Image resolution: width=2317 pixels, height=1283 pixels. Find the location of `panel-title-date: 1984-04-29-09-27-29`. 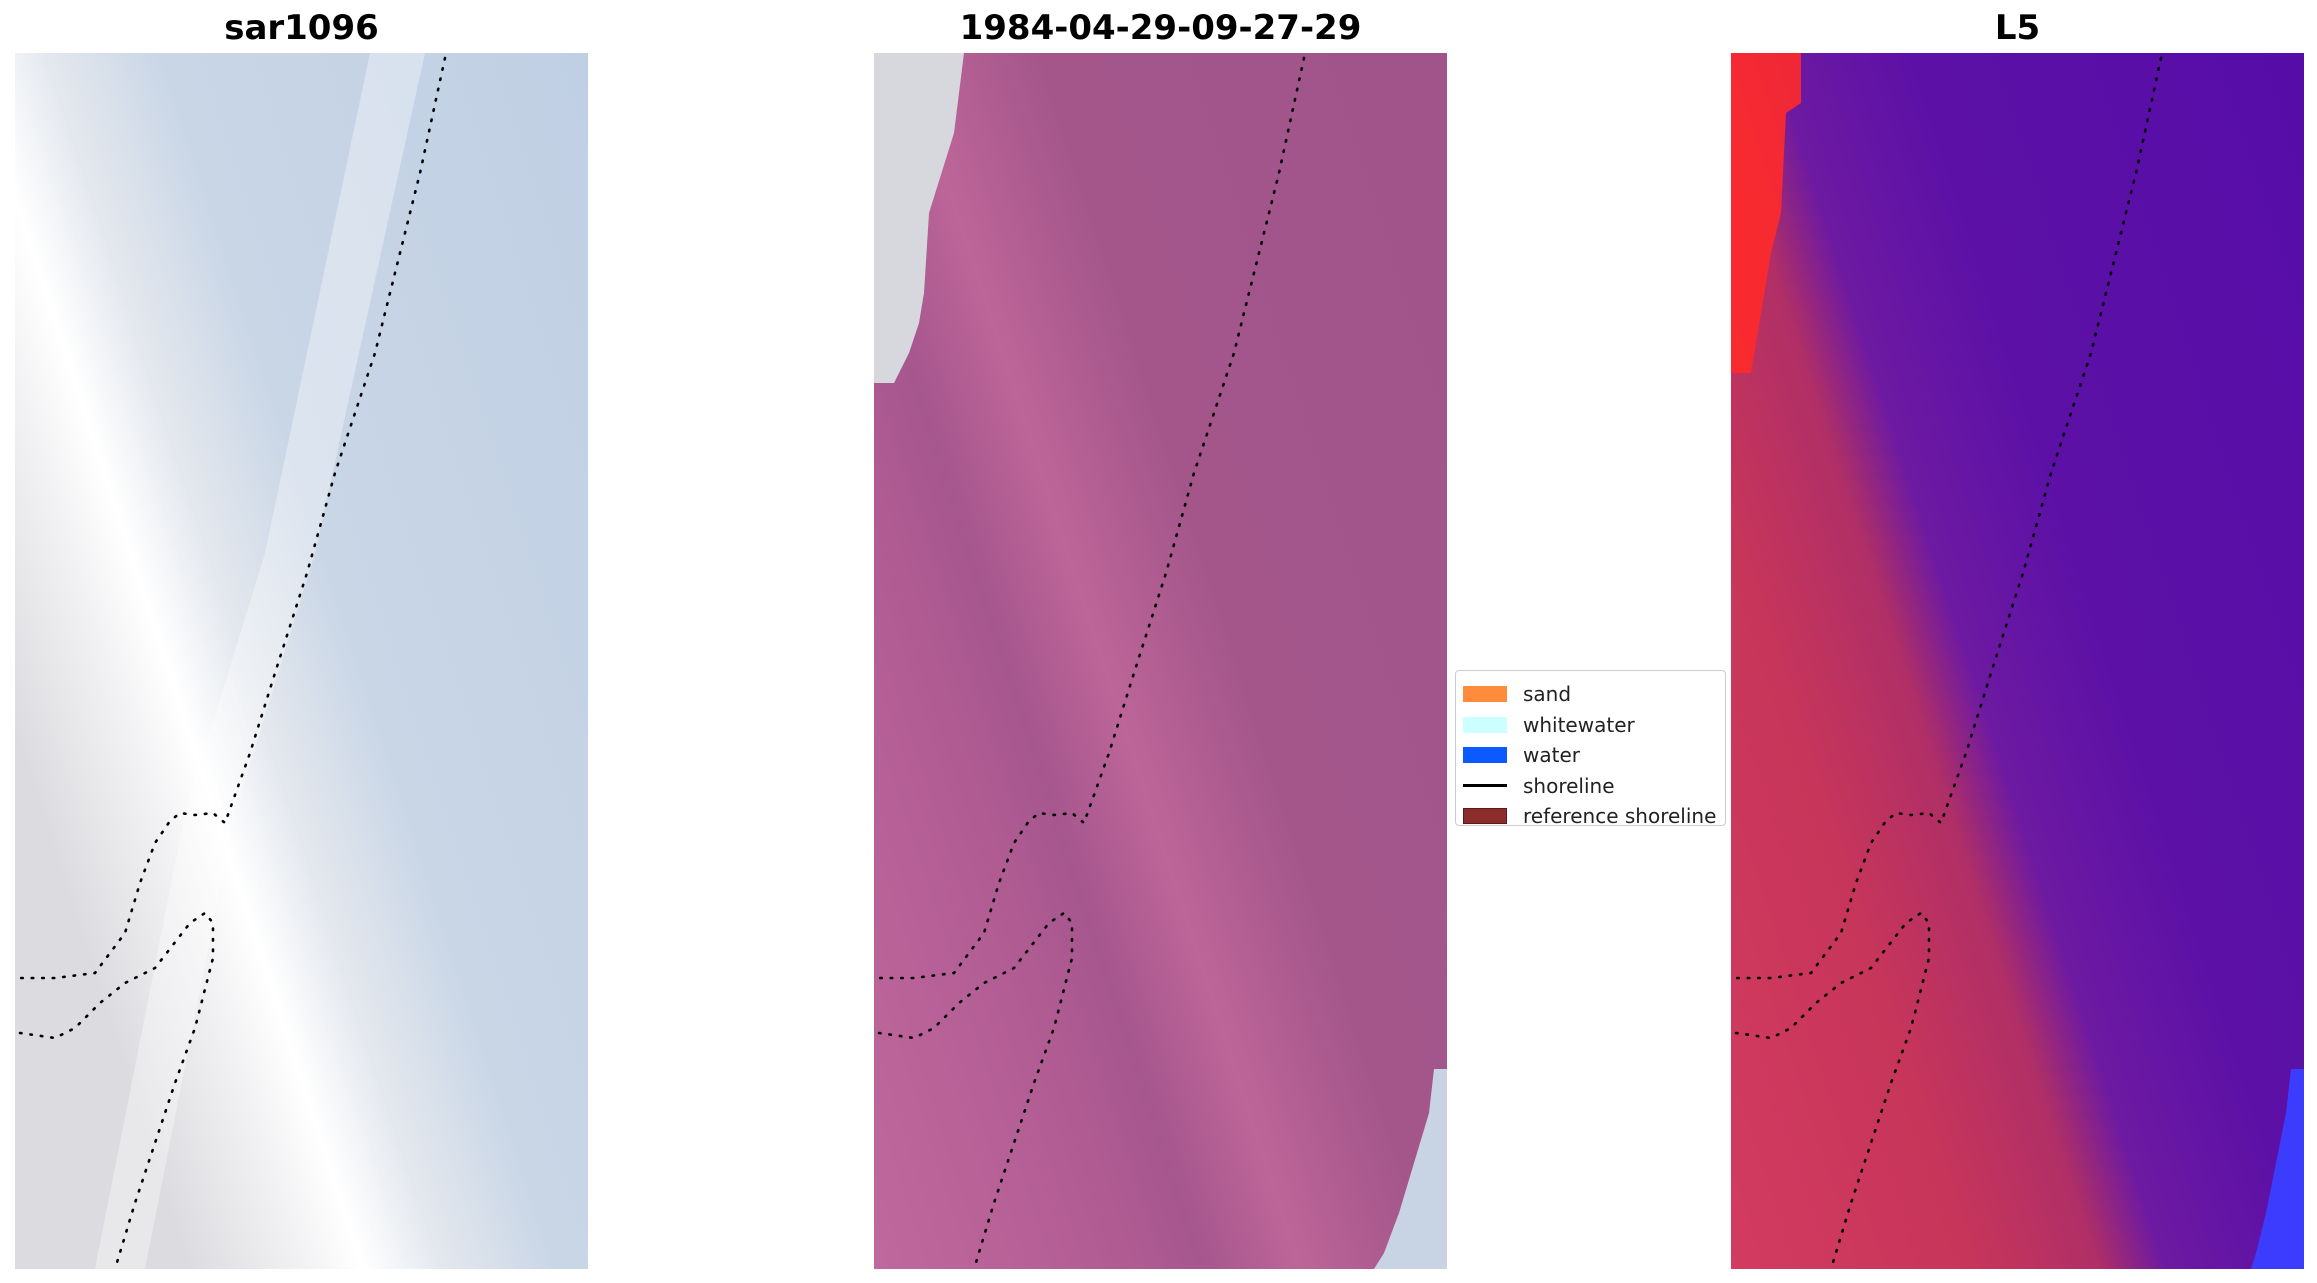

panel-title-date: 1984-04-29-09-27-29 is located at coordinates (1160, 28).